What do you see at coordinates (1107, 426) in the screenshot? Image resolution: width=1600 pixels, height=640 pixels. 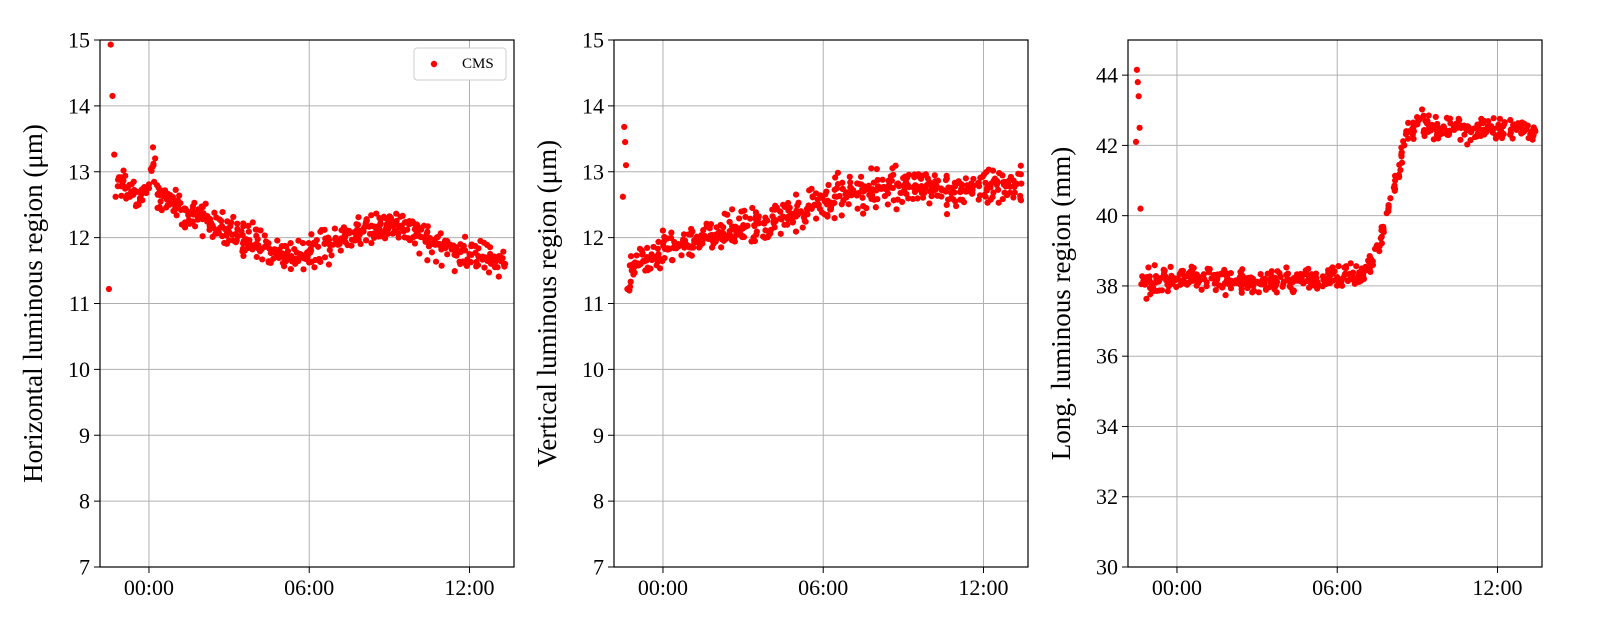 I see `y-tick-label: 34` at bounding box center [1107, 426].